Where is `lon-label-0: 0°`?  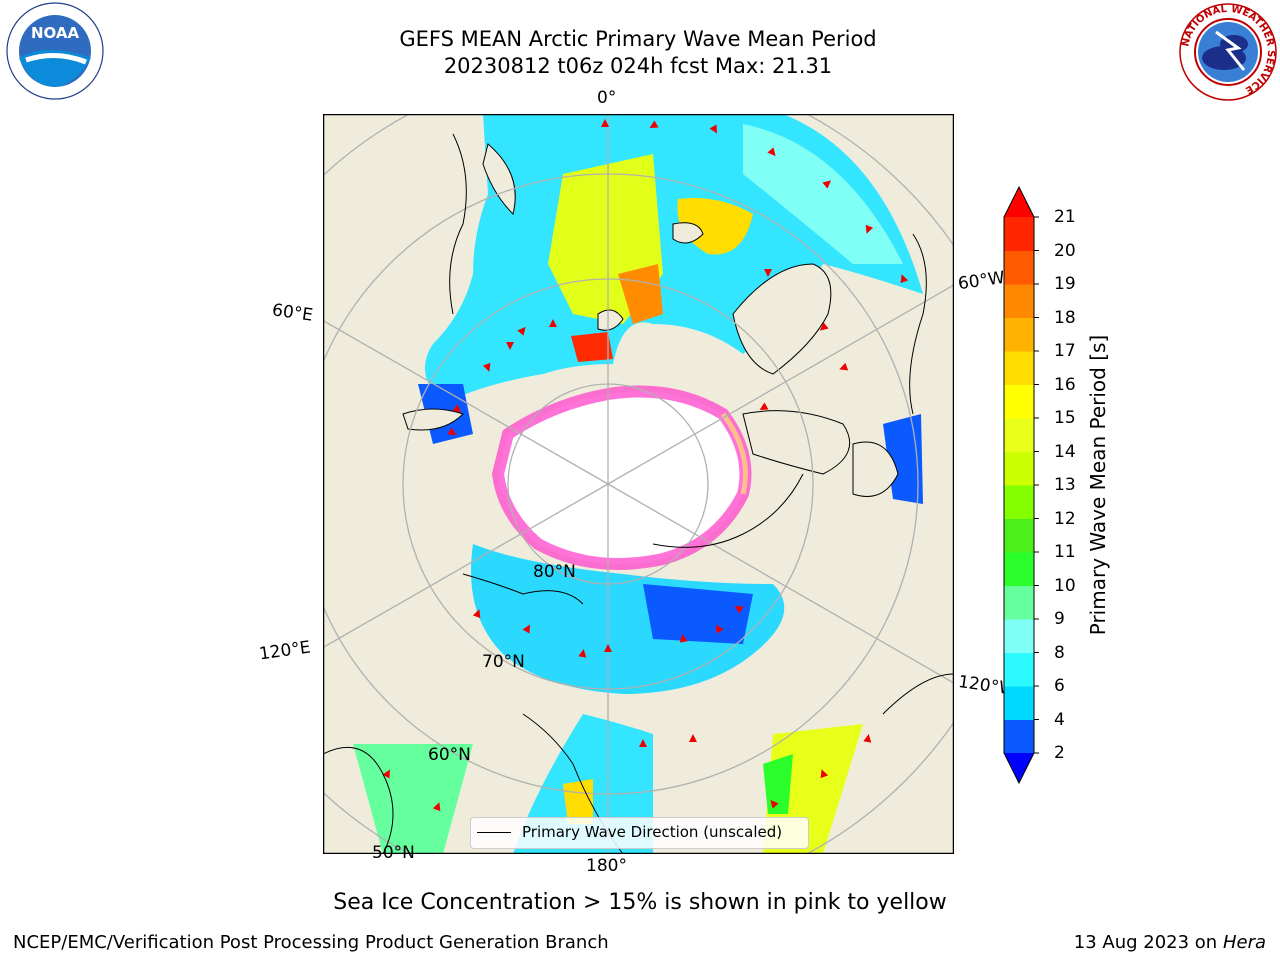
lon-label-0: 0° is located at coordinates (607, 98).